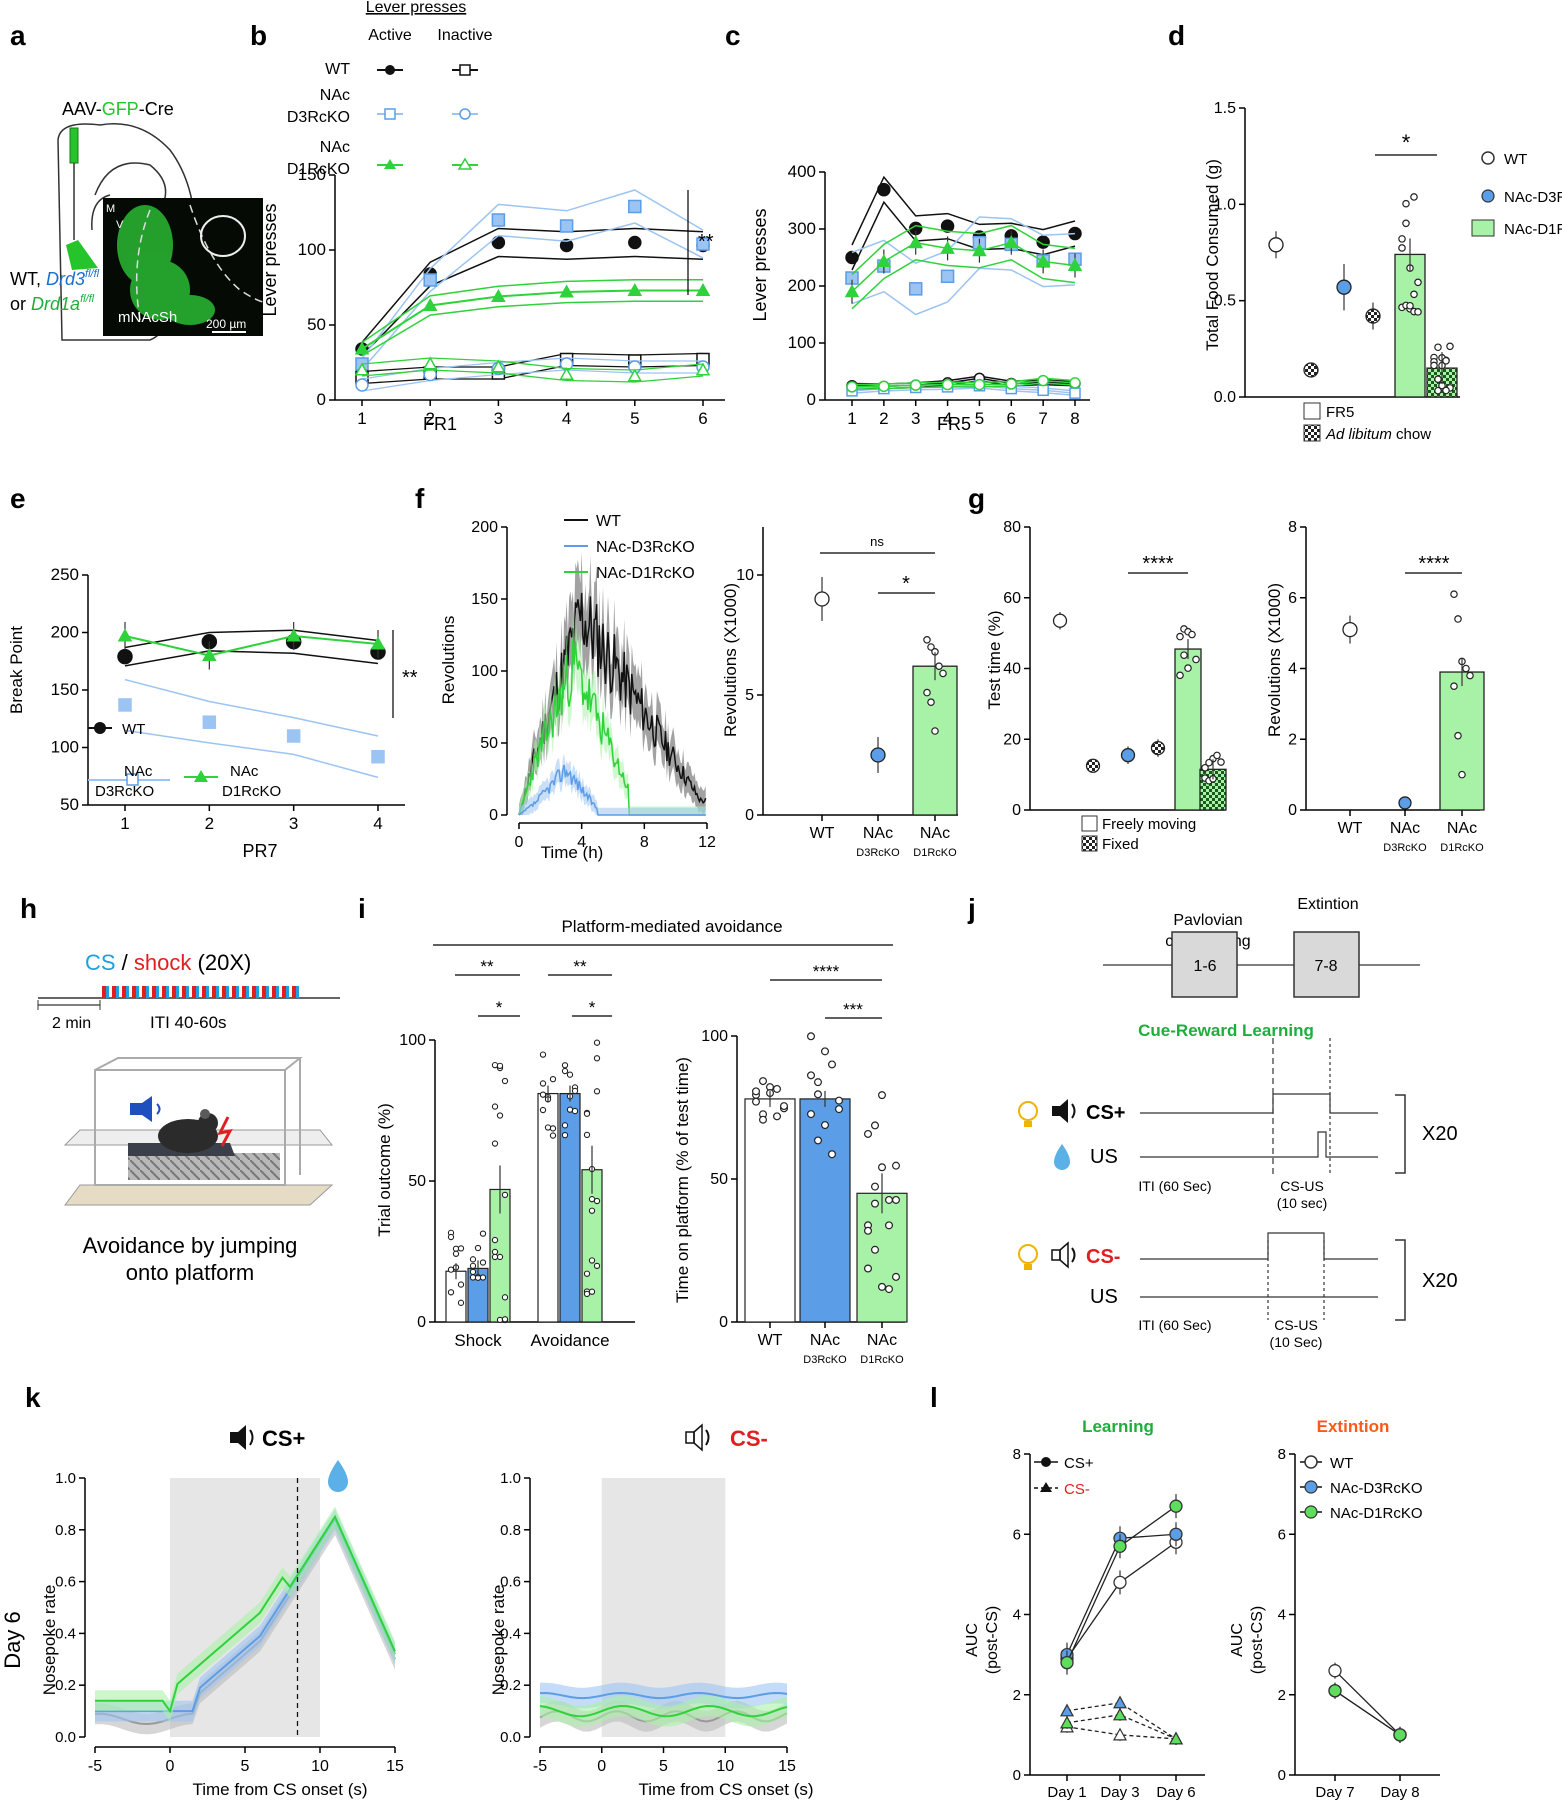  Describe the element at coordinates (1064, 1111) in the screenshot. I see `speaker-on-icon` at that location.